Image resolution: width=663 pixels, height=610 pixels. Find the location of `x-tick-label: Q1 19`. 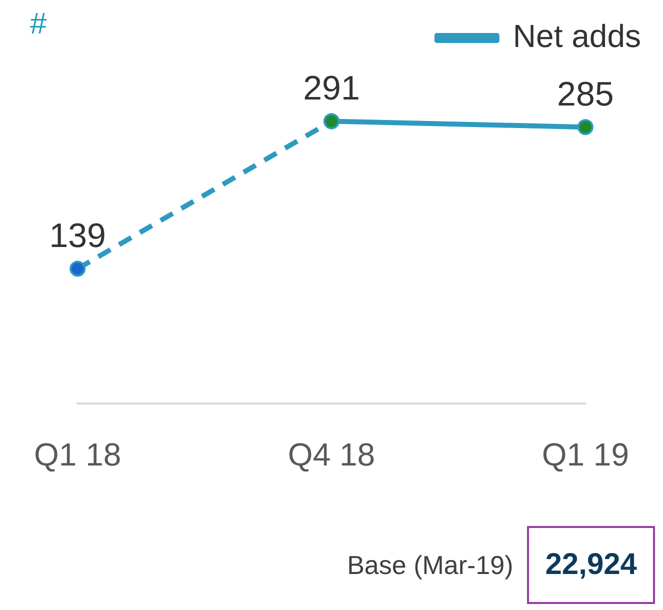

x-tick-label: Q1 19 is located at coordinates (585, 454).